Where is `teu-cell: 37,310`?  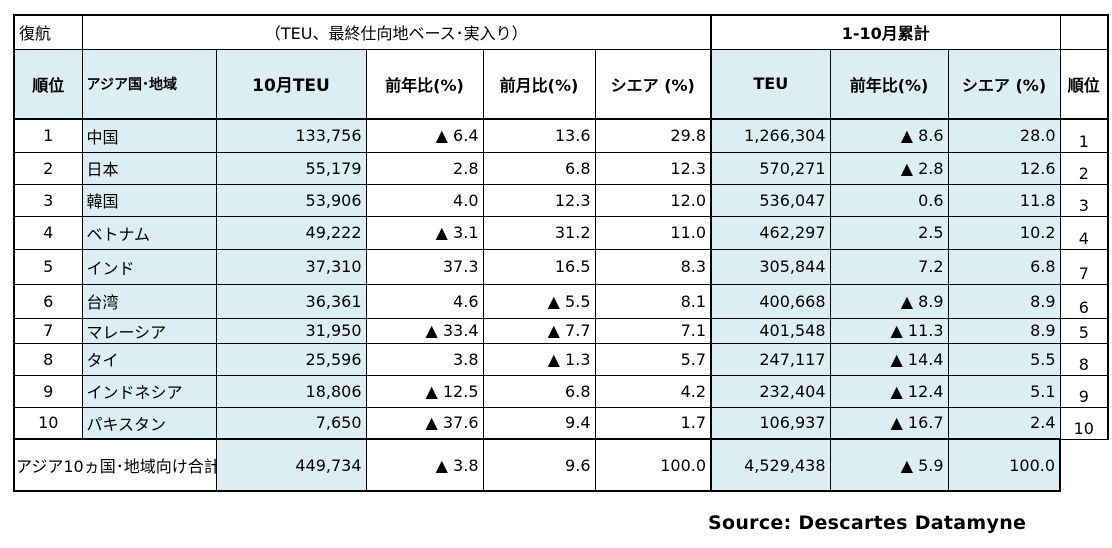
teu-cell: 37,310 is located at coordinates (291, 266).